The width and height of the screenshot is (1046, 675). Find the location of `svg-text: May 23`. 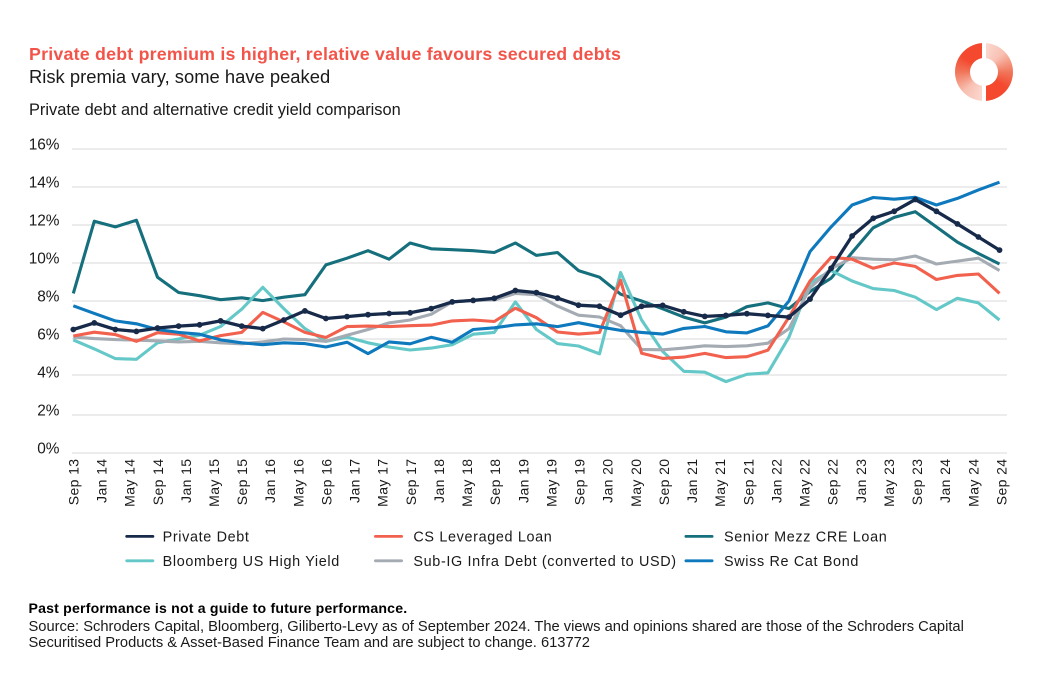

svg-text: May 23 is located at coordinates (889, 483).